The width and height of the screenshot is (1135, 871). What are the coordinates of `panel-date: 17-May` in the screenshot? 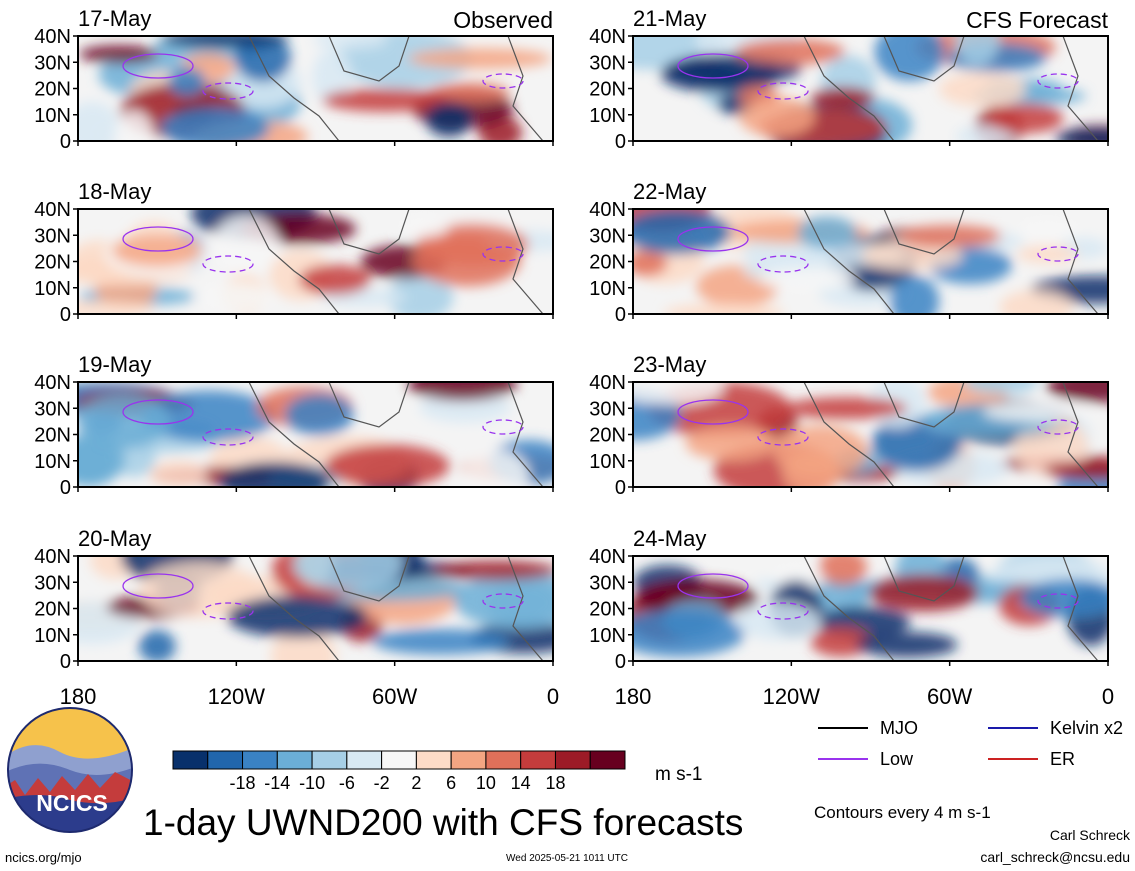 It's located at (114, 18).